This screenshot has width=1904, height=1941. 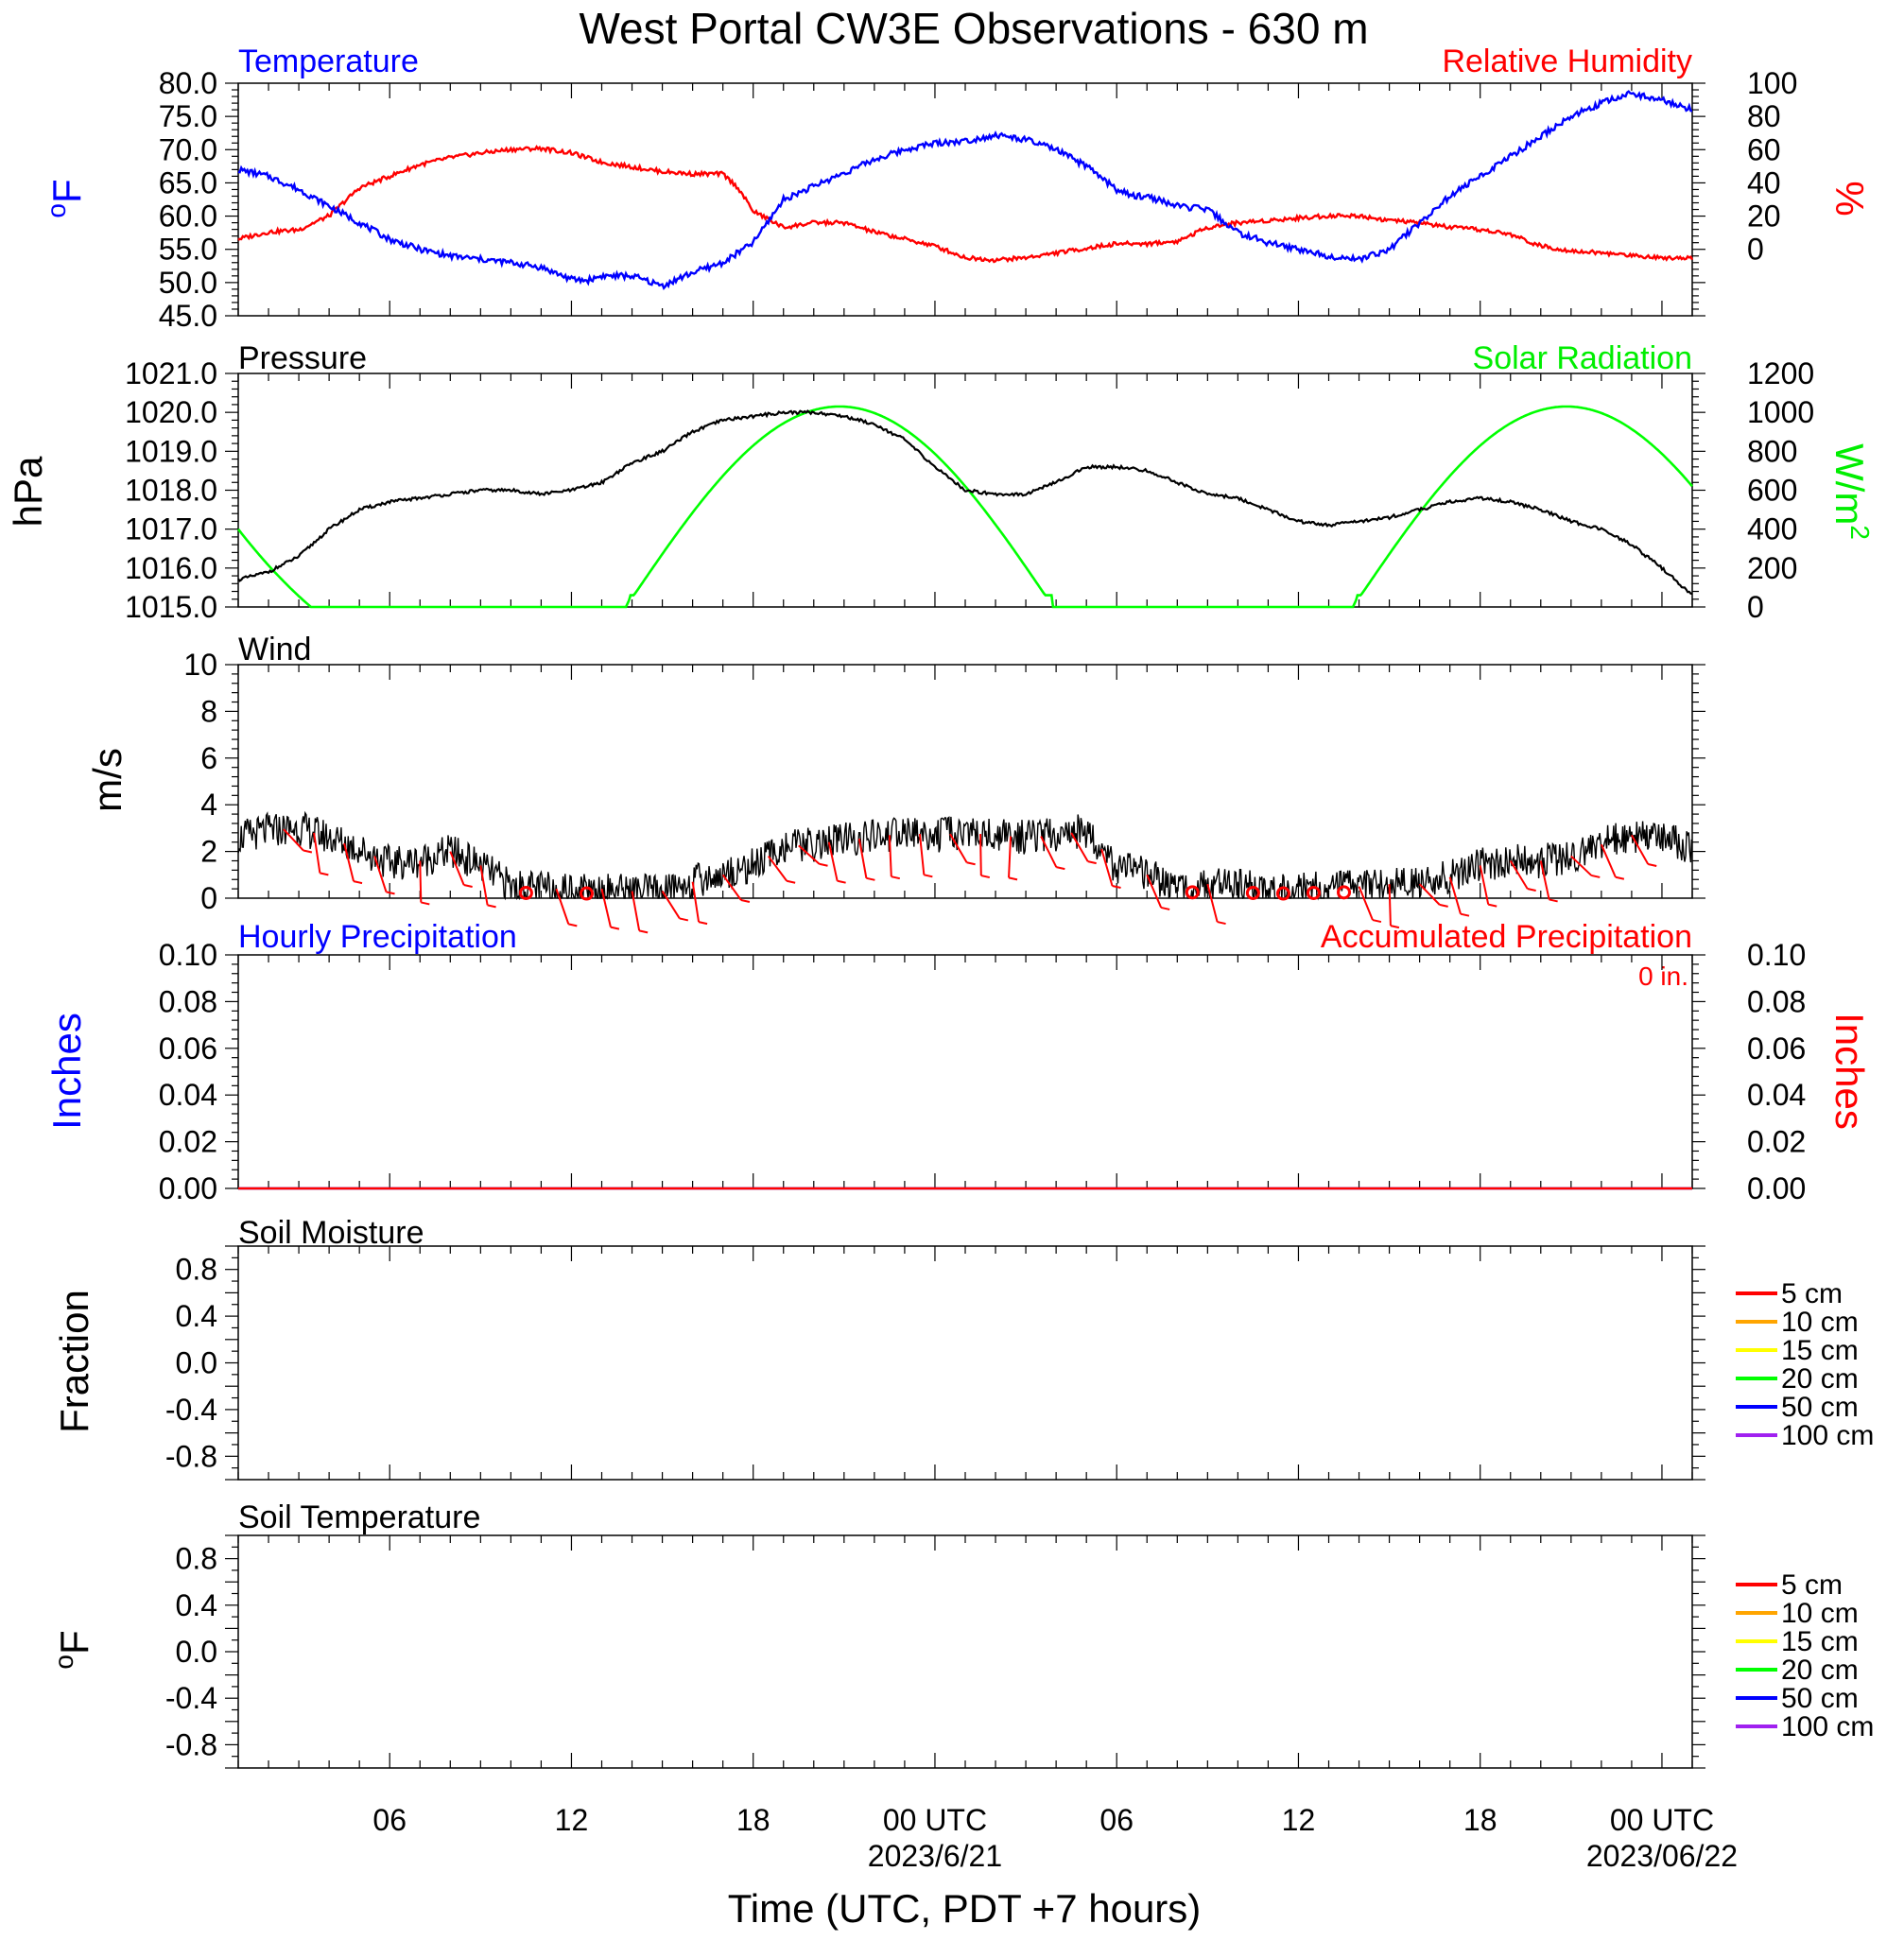 What do you see at coordinates (359, 1517) in the screenshot?
I see `soil-temperature-panel-label: Soil Temperature` at bounding box center [359, 1517].